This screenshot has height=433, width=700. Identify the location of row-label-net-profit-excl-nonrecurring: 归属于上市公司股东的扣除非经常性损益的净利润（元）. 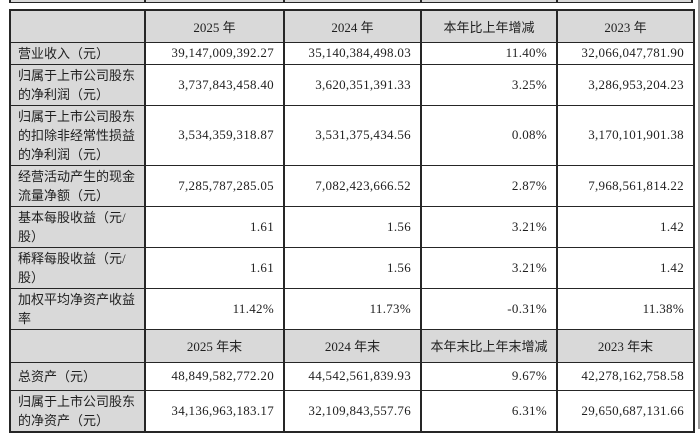
(77, 135).